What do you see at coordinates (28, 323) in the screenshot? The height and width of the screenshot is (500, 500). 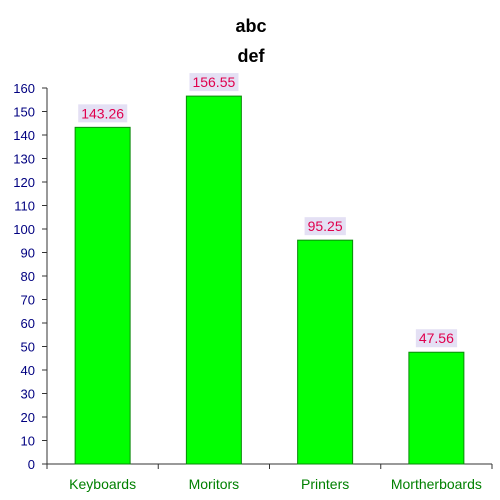 I see `y-tick-label: 60` at bounding box center [28, 323].